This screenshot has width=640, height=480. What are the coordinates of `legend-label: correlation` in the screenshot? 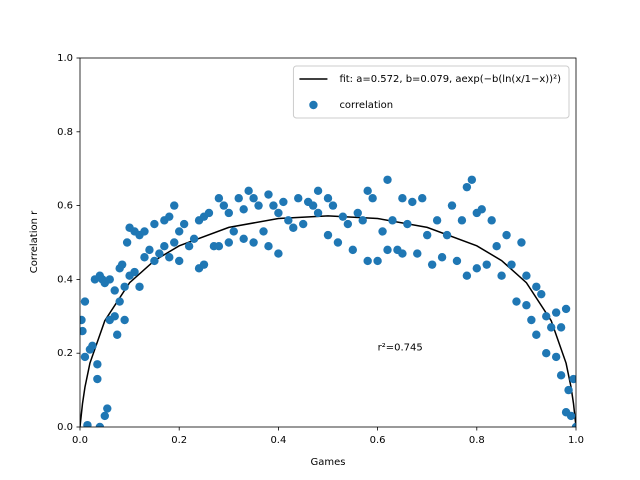 It's located at (366, 105).